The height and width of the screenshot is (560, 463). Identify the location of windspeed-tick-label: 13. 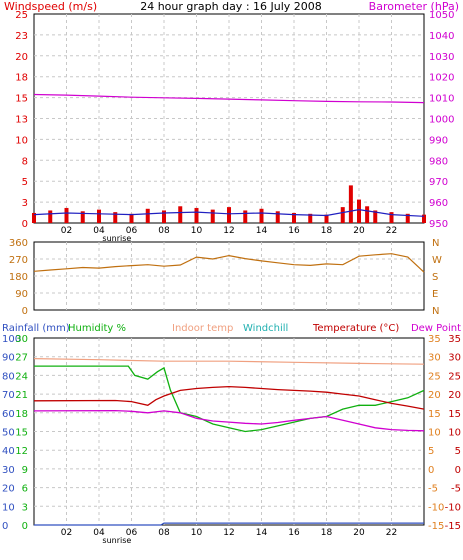
(21, 120).